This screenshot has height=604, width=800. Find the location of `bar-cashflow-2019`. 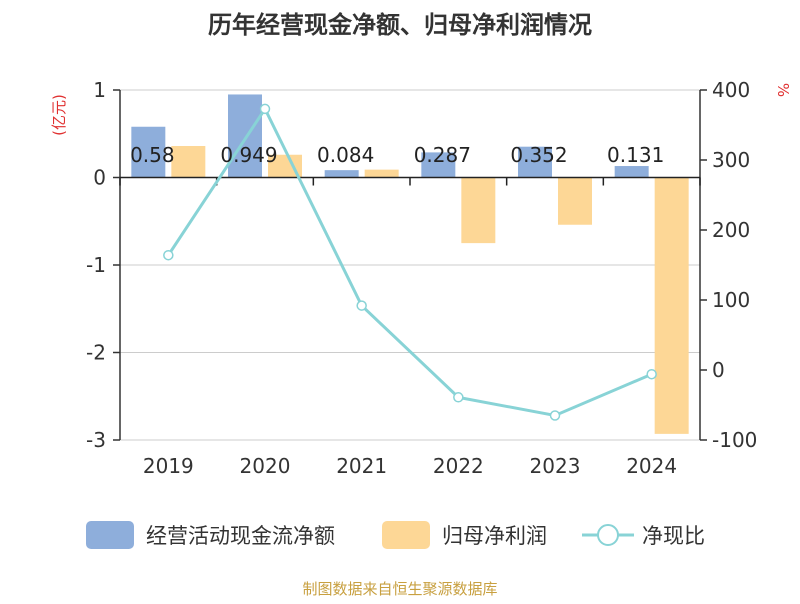

bar-cashflow-2019 is located at coordinates (148, 152).